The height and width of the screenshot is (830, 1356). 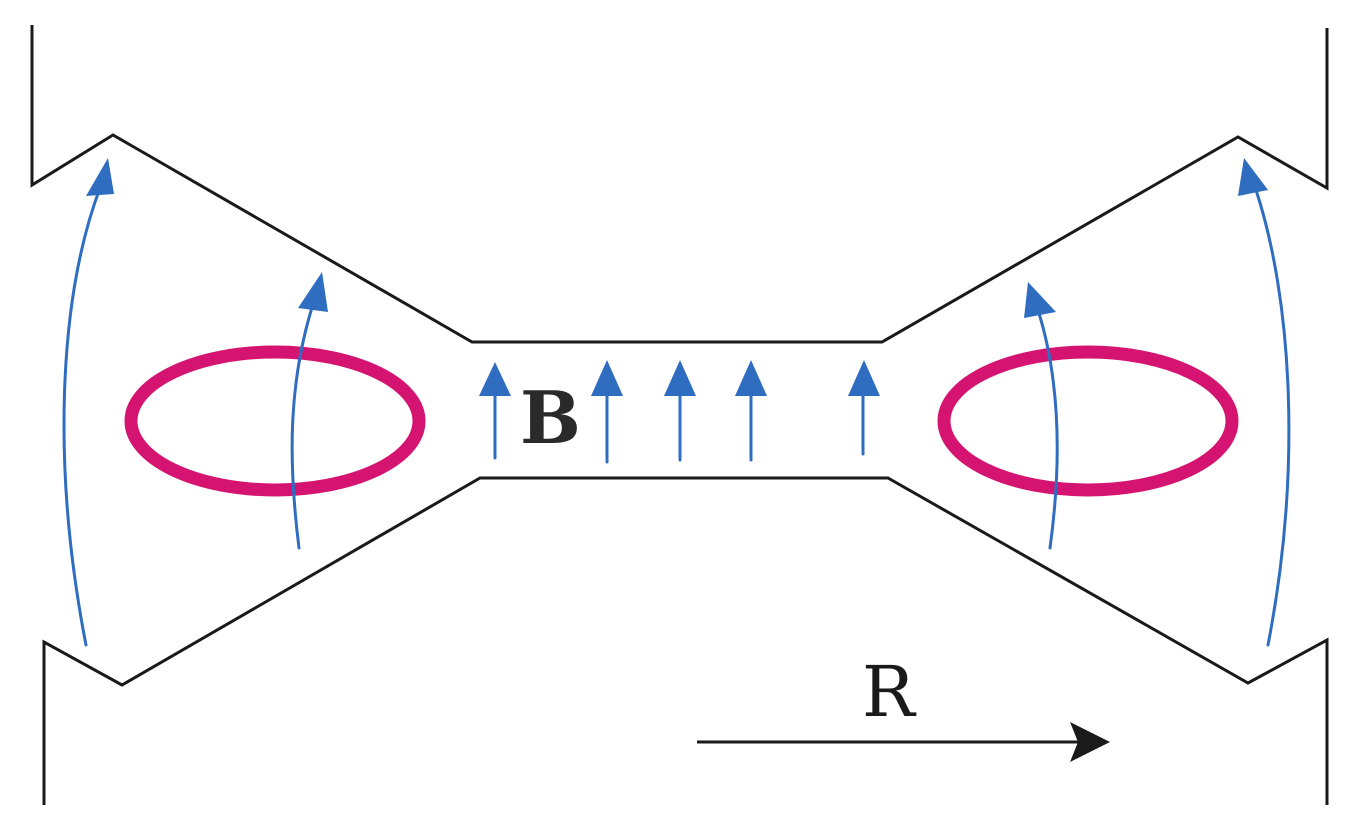 What do you see at coordinates (889, 692) in the screenshot?
I see `radial-axis-label: R` at bounding box center [889, 692].